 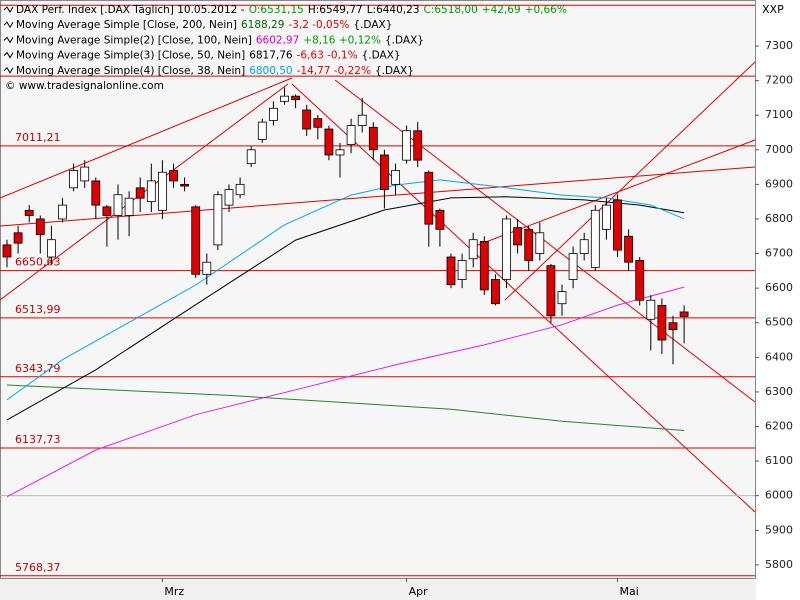 What do you see at coordinates (126, 25) in the screenshot?
I see `header-segment: Moving Average Simple [Close, 200, Nein]` at bounding box center [126, 25].